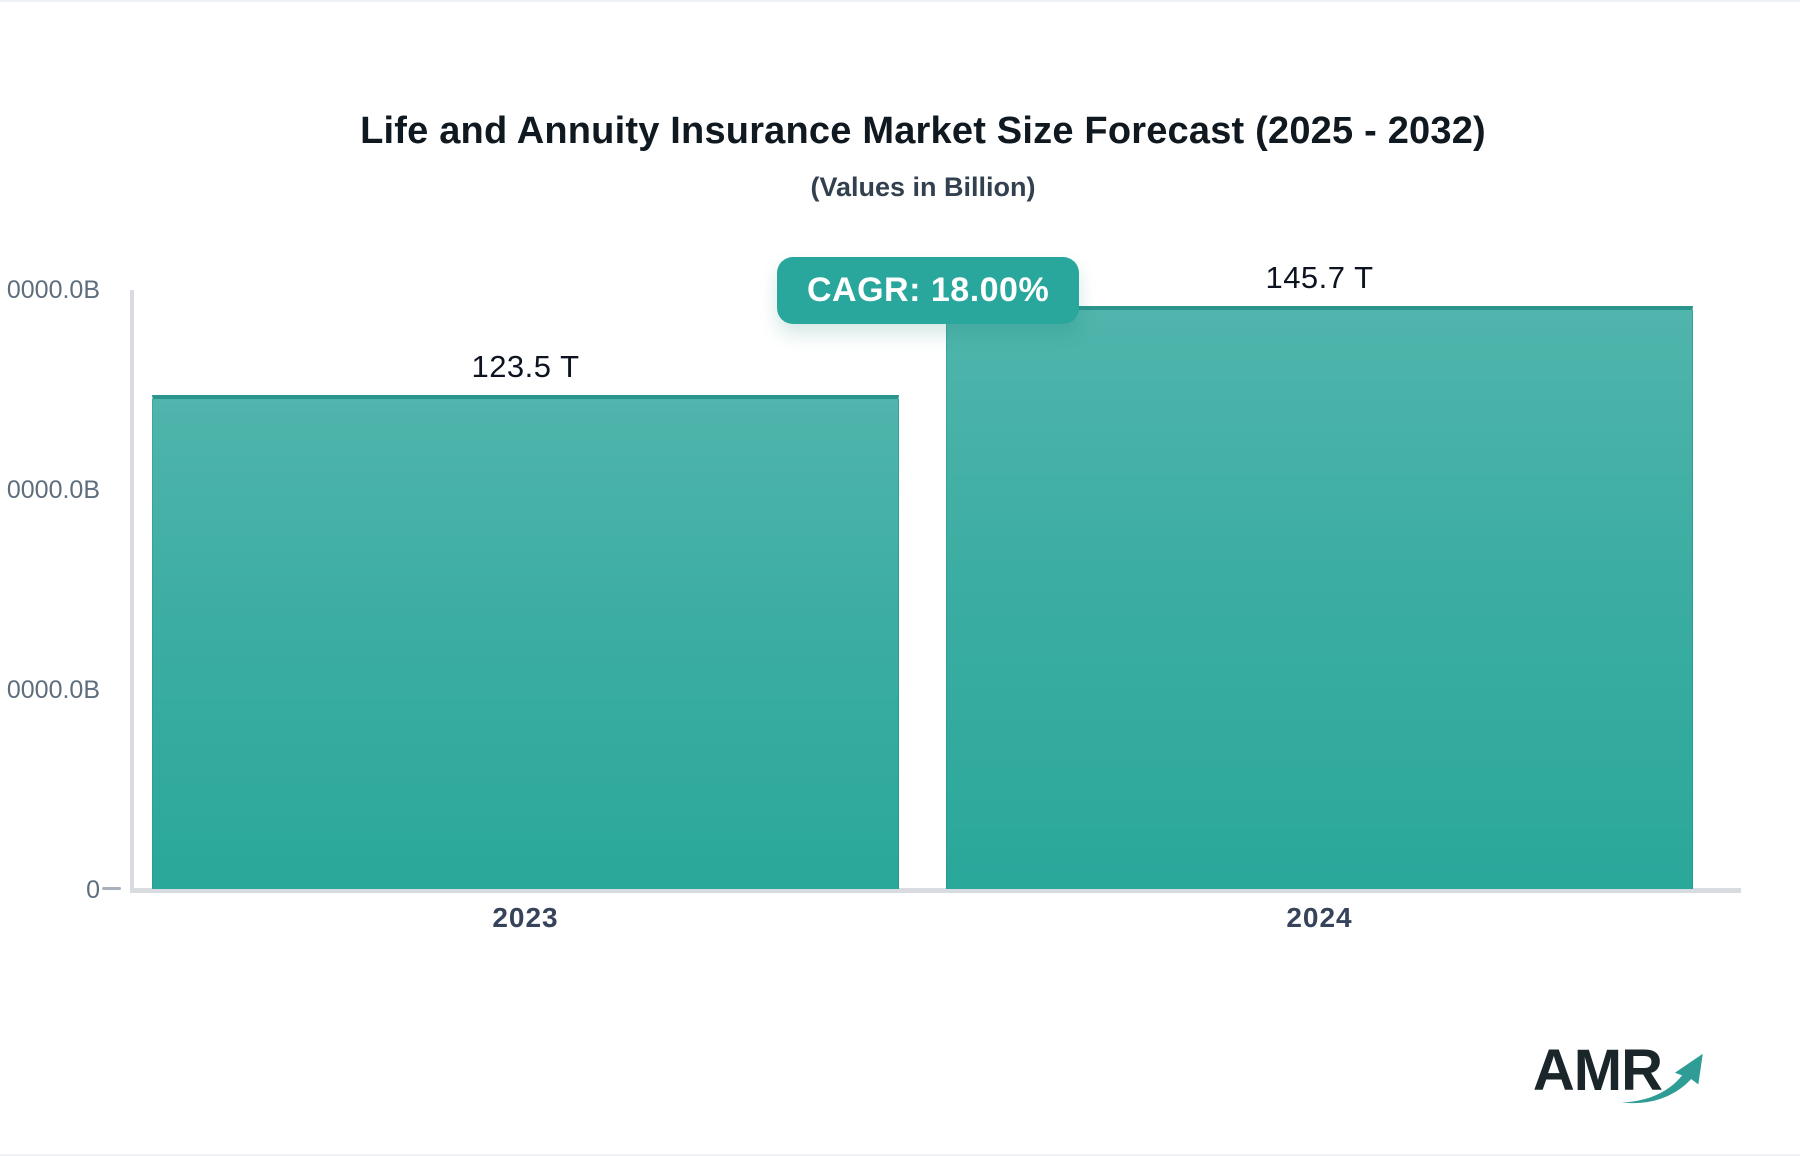 The width and height of the screenshot is (1800, 1156). What do you see at coordinates (1662, 1078) in the screenshot?
I see `trend-up-arrow-icon` at bounding box center [1662, 1078].